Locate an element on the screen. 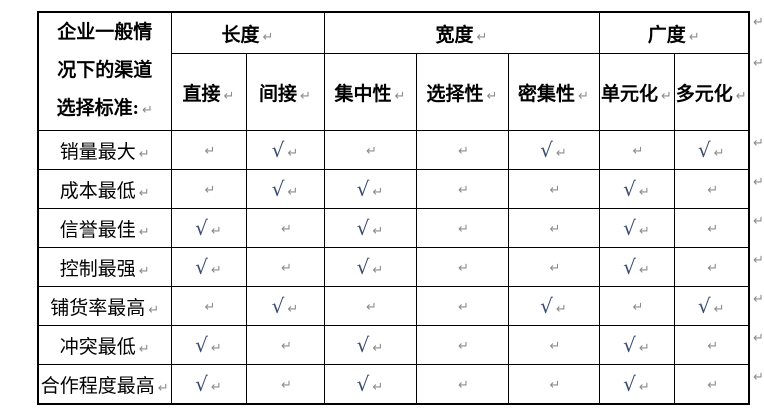 The image size is (764, 414). column-header: 多元化 ↵ is located at coordinates (711, 92).